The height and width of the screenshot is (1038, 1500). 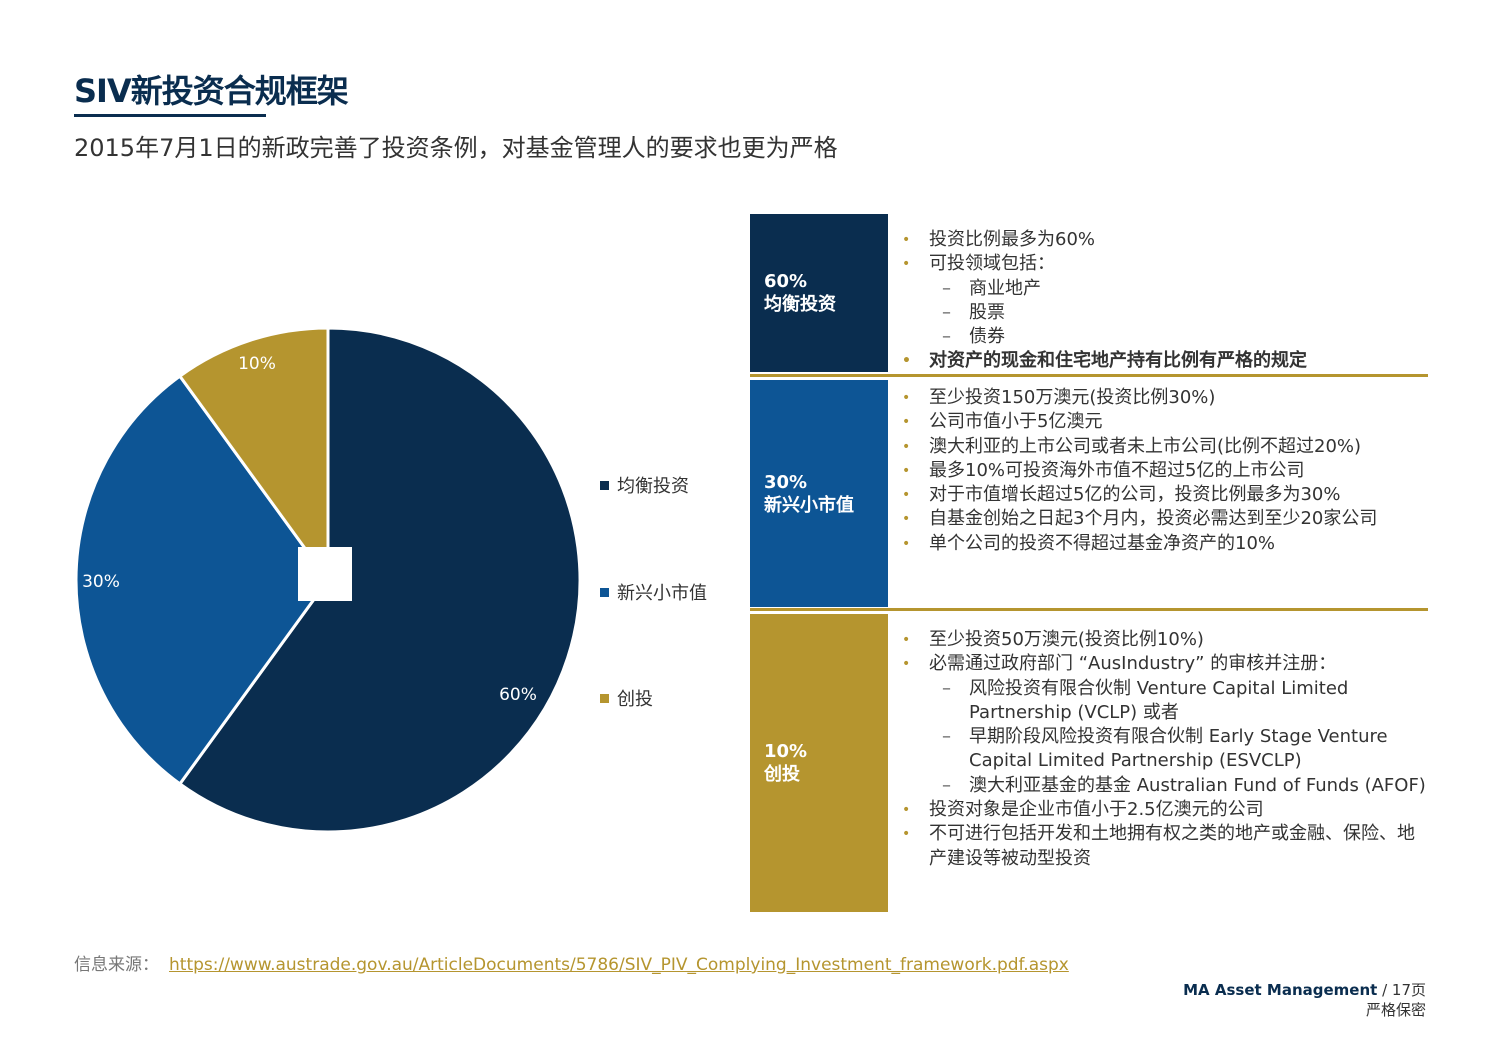 I want to click on category-percent: 30%, so click(x=786, y=482).